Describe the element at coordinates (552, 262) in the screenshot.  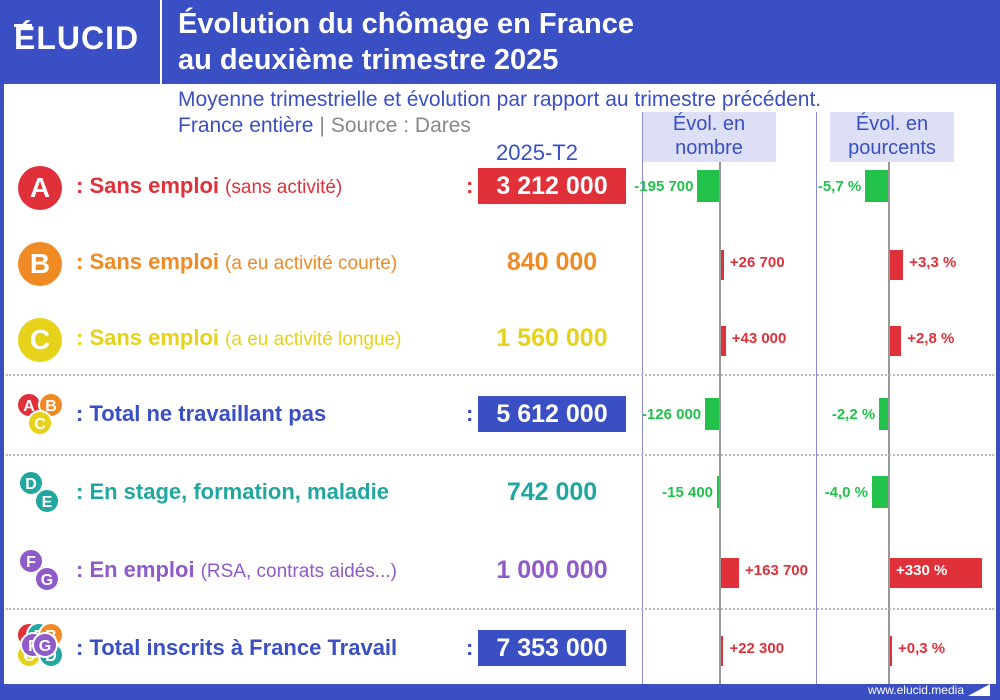
I see `category-value: 840 000` at that location.